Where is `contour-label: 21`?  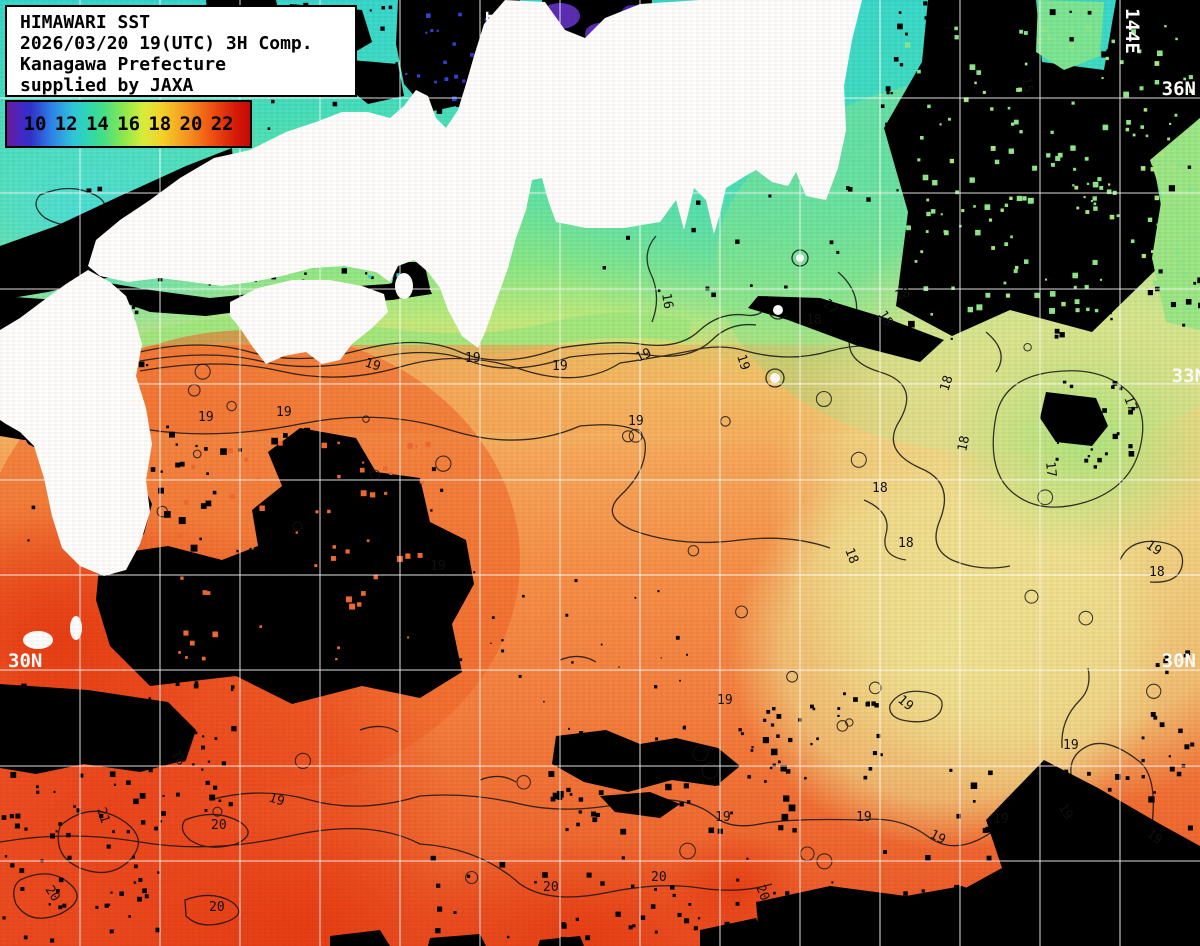
contour-label: 21 is located at coordinates (102, 816).